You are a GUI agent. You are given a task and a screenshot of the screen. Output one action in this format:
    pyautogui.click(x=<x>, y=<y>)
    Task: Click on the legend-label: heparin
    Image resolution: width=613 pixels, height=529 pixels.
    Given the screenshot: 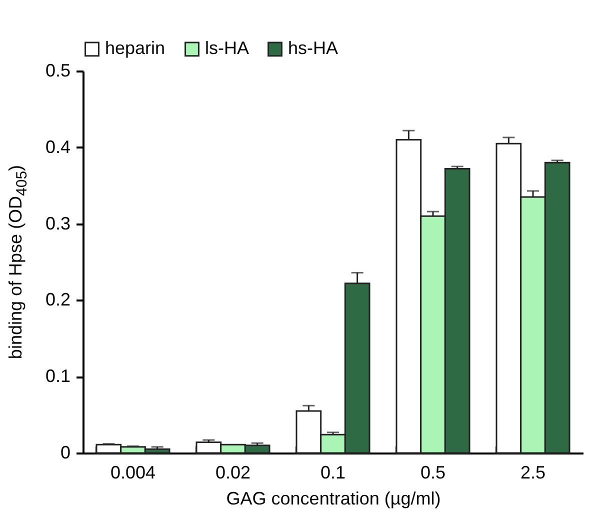 What is the action you would take?
    pyautogui.click(x=135, y=48)
    